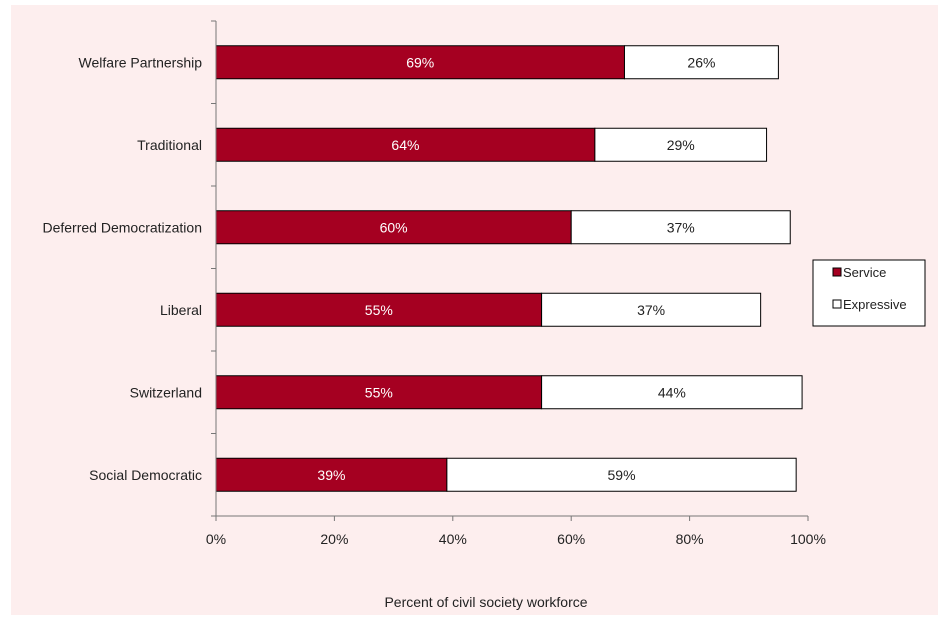  I want to click on data-label-service-5: 39%, so click(331, 475).